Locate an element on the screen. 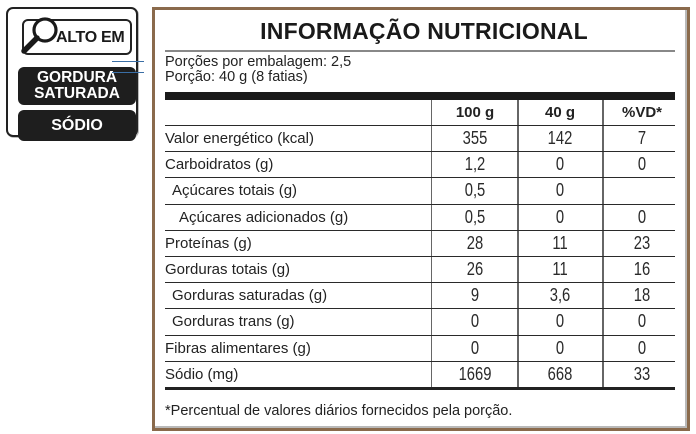 The width and height of the screenshot is (696, 434). nutrient-name: Gorduras saturadas (g) is located at coordinates (298, 296).